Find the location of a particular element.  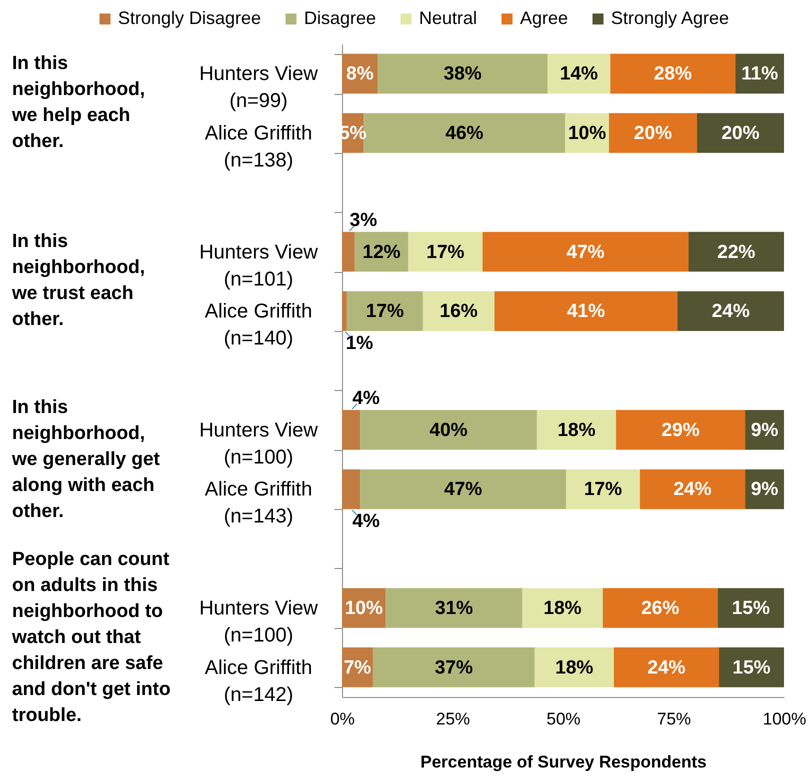

x-tick-label: 100% is located at coordinates (784, 719).